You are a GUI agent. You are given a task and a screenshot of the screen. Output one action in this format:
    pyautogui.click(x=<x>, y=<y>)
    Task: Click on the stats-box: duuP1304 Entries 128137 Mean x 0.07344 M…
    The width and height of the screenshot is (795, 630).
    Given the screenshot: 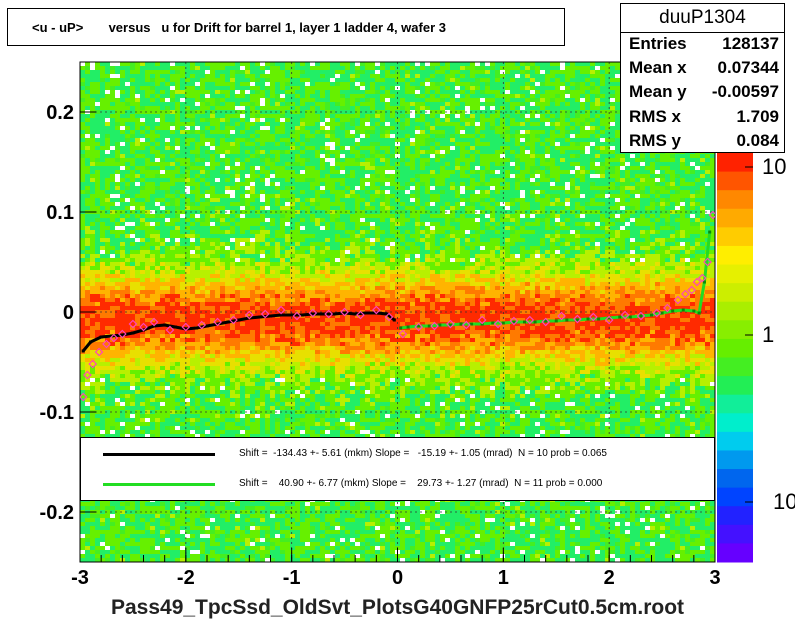 What is the action you would take?
    pyautogui.click(x=702, y=78)
    